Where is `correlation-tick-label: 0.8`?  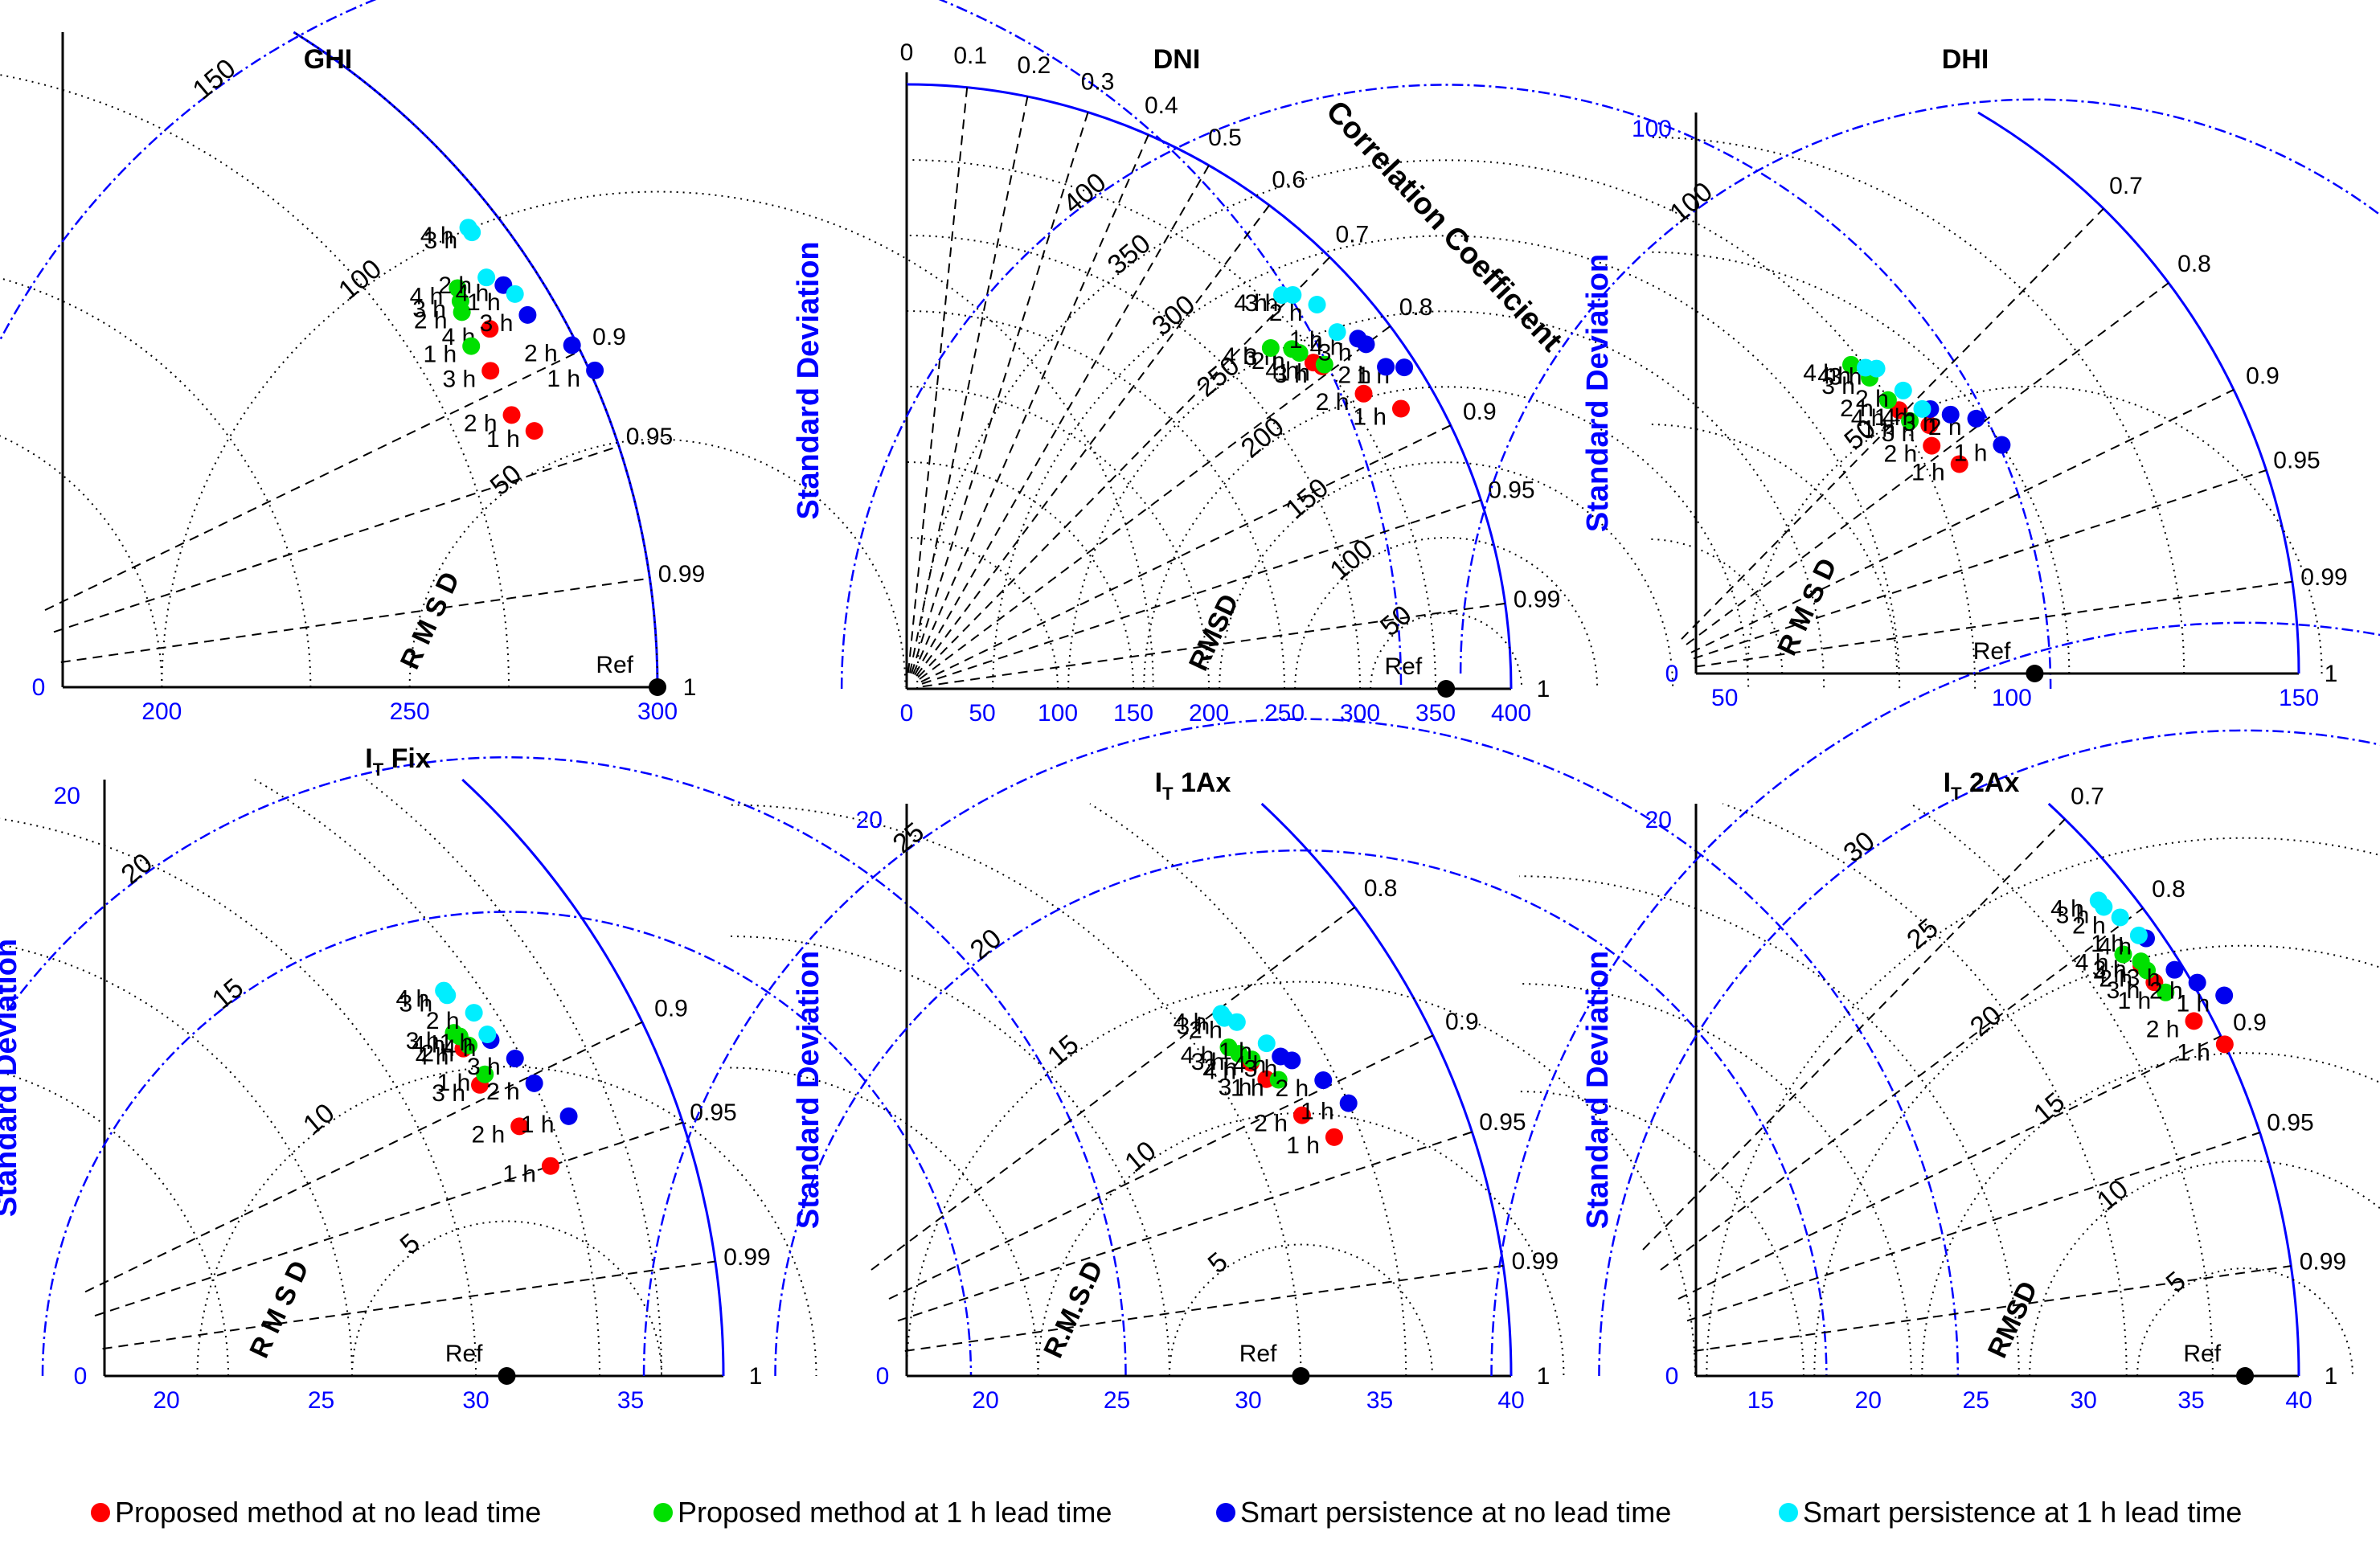
correlation-tick-label: 0.8 is located at coordinates (1416, 307).